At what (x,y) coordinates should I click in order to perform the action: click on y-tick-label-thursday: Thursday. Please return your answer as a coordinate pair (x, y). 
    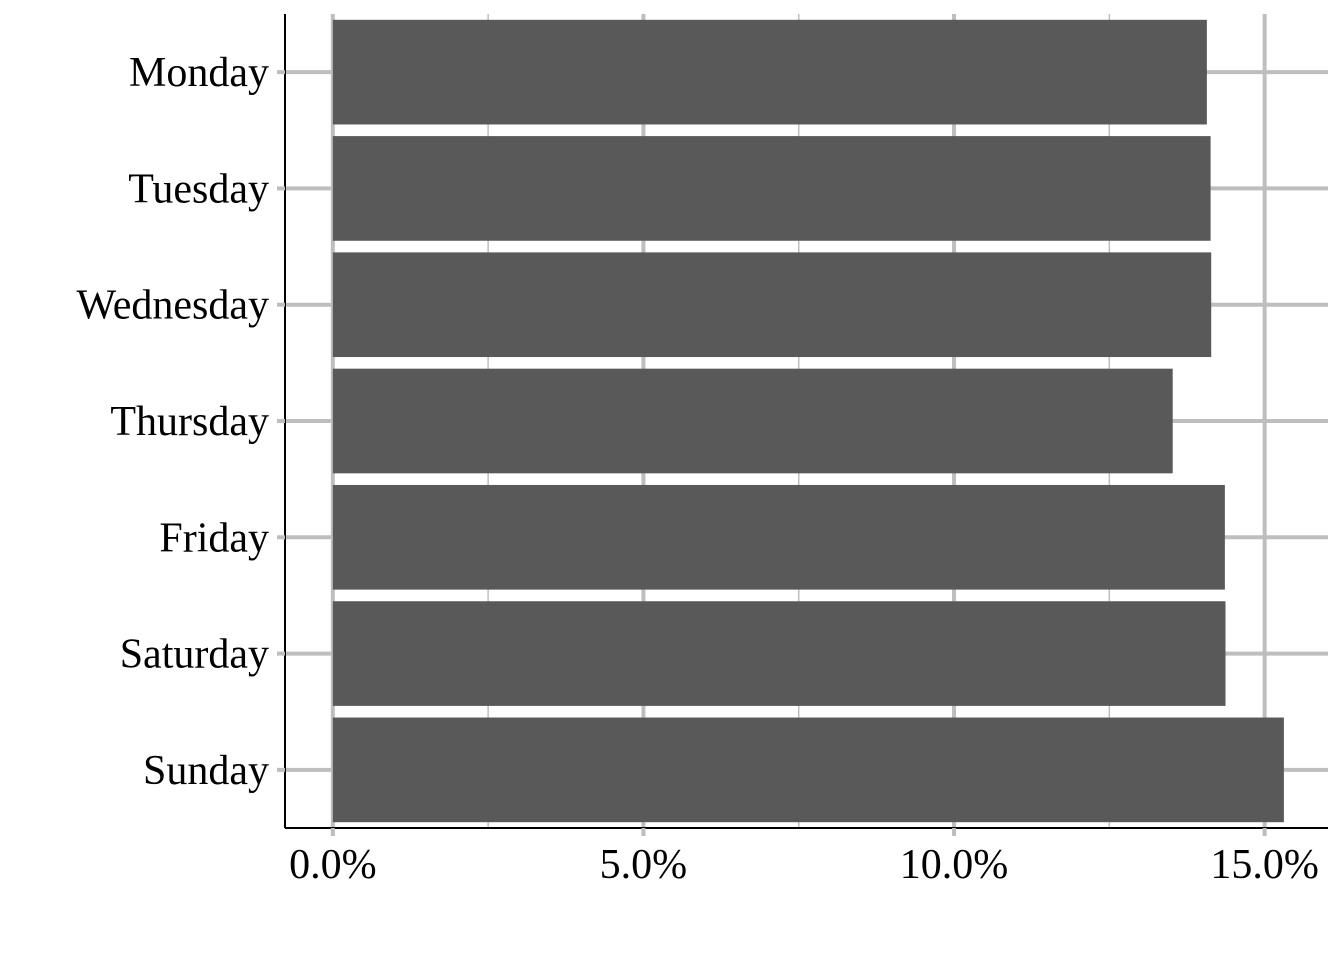
    Looking at the image, I should click on (189, 422).